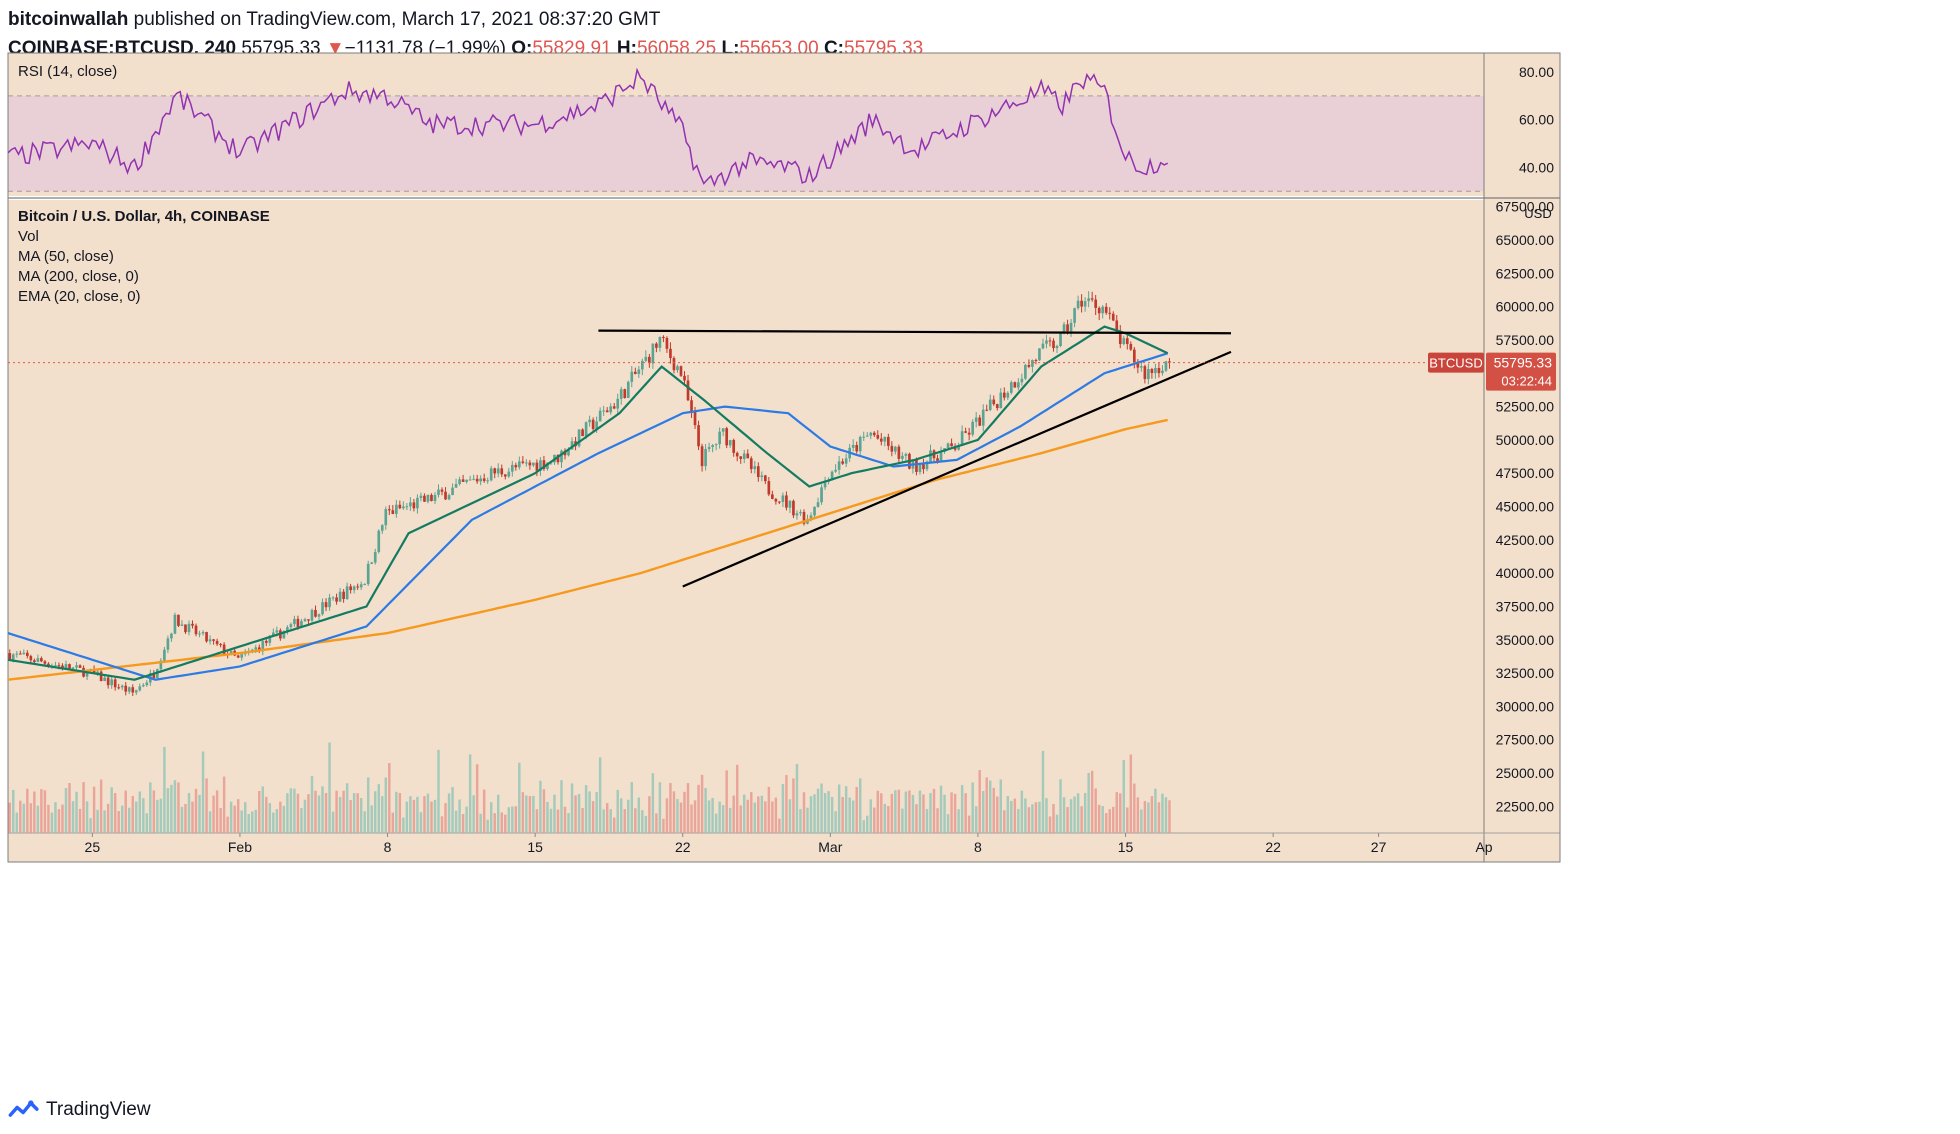 This screenshot has width=1960, height=1134. I want to click on price-tag: 55795.33, so click(1523, 363).